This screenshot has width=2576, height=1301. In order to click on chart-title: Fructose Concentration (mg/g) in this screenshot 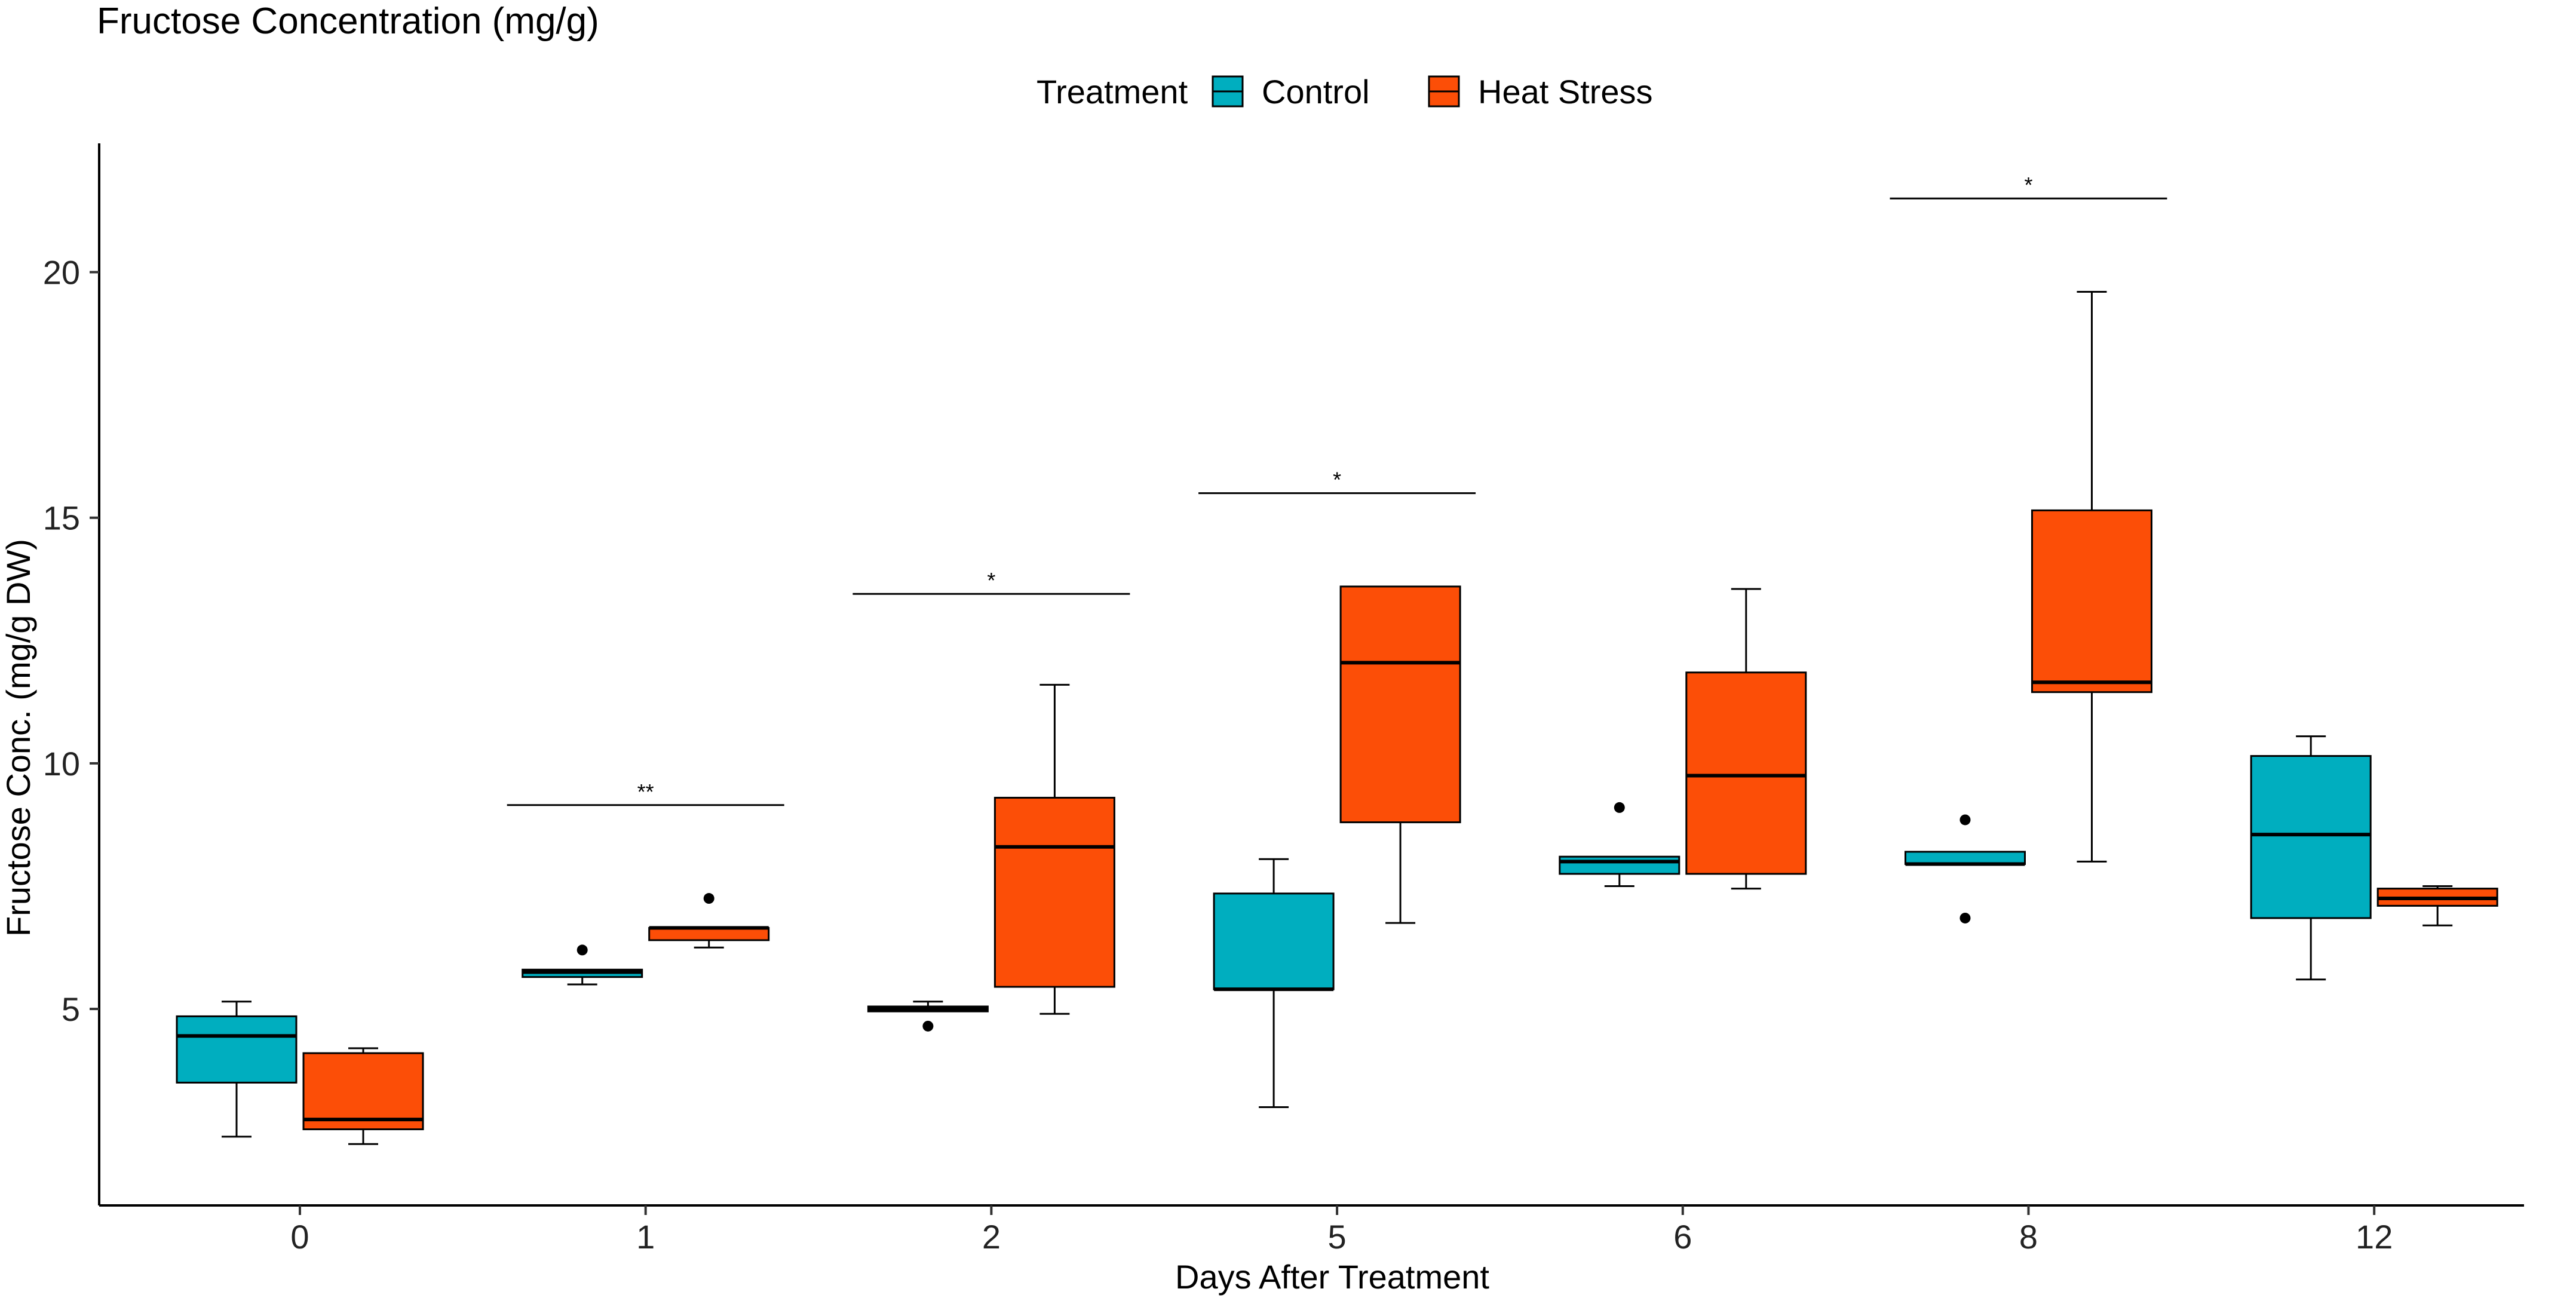, I will do `click(348, 21)`.